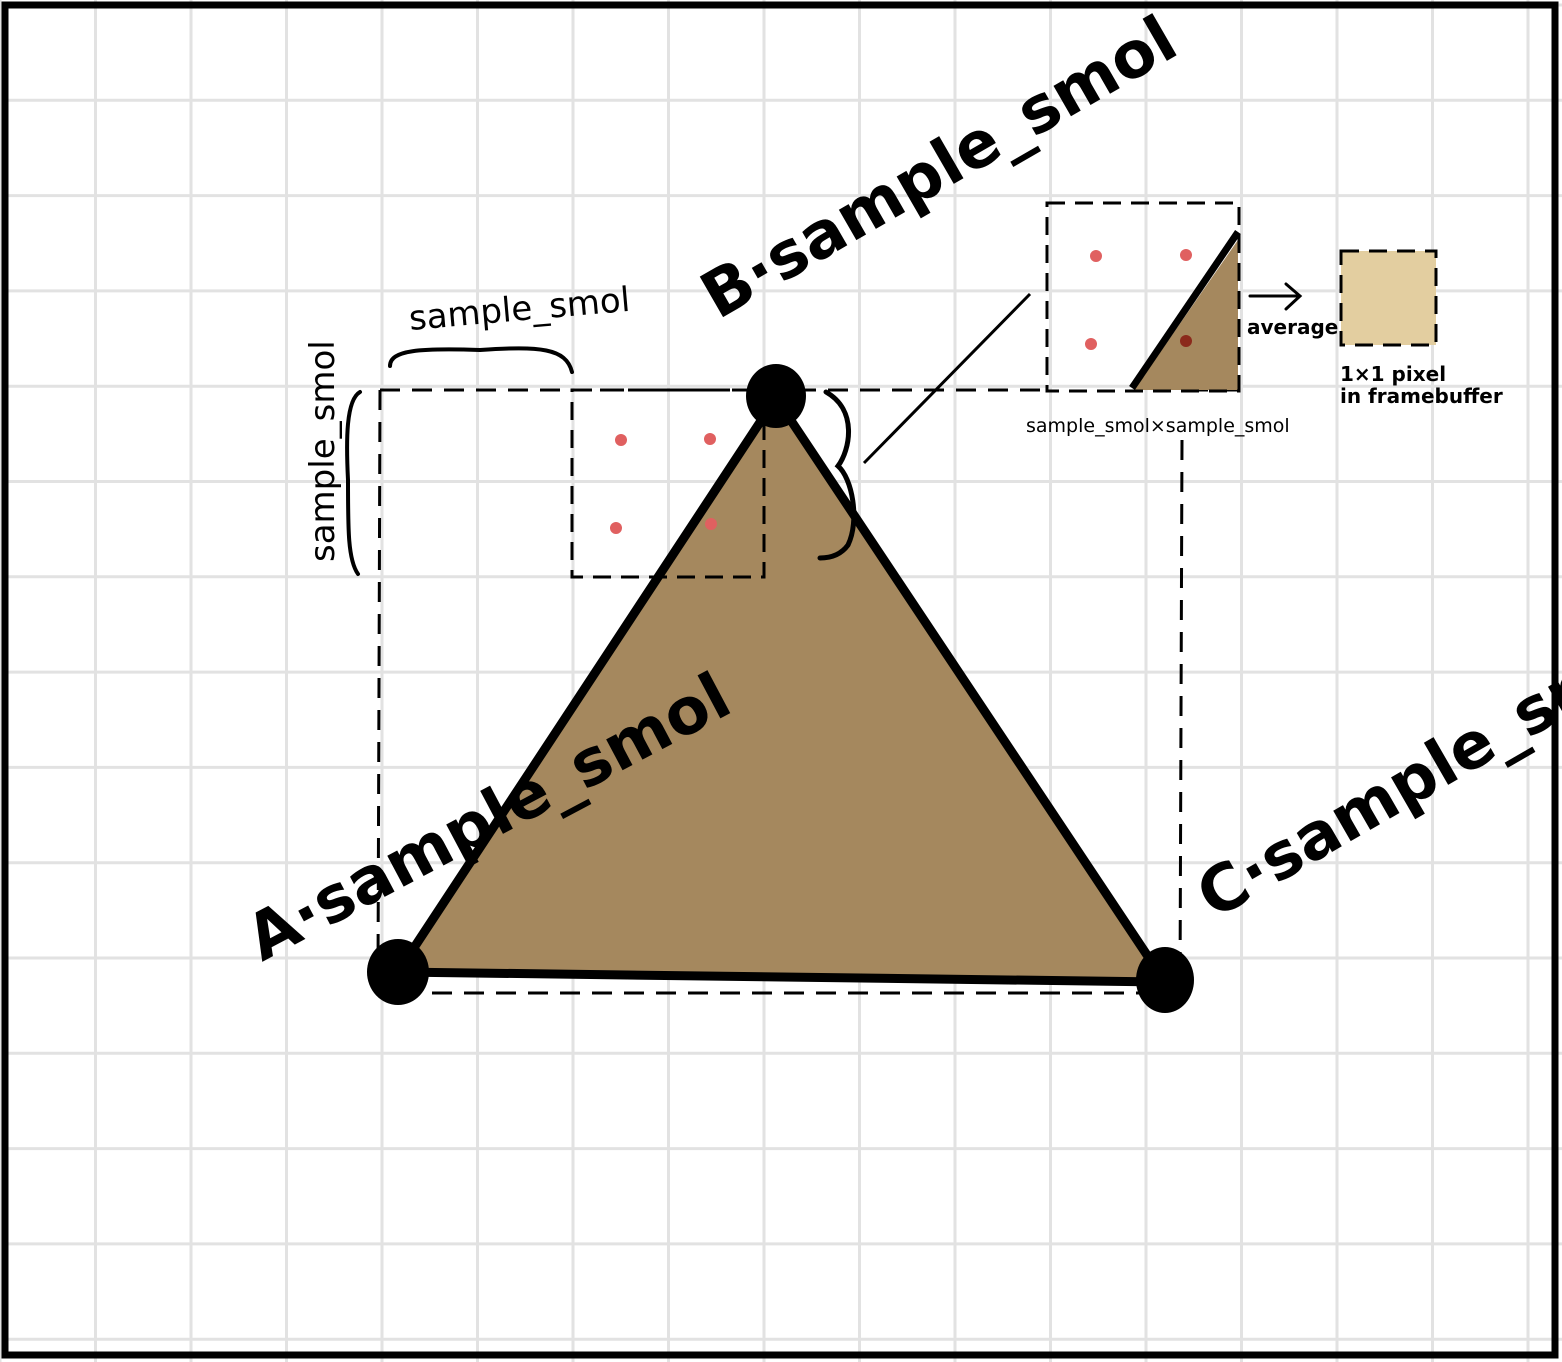 This screenshot has width=1562, height=1362. I want to click on left-brace, so click(353, 483).